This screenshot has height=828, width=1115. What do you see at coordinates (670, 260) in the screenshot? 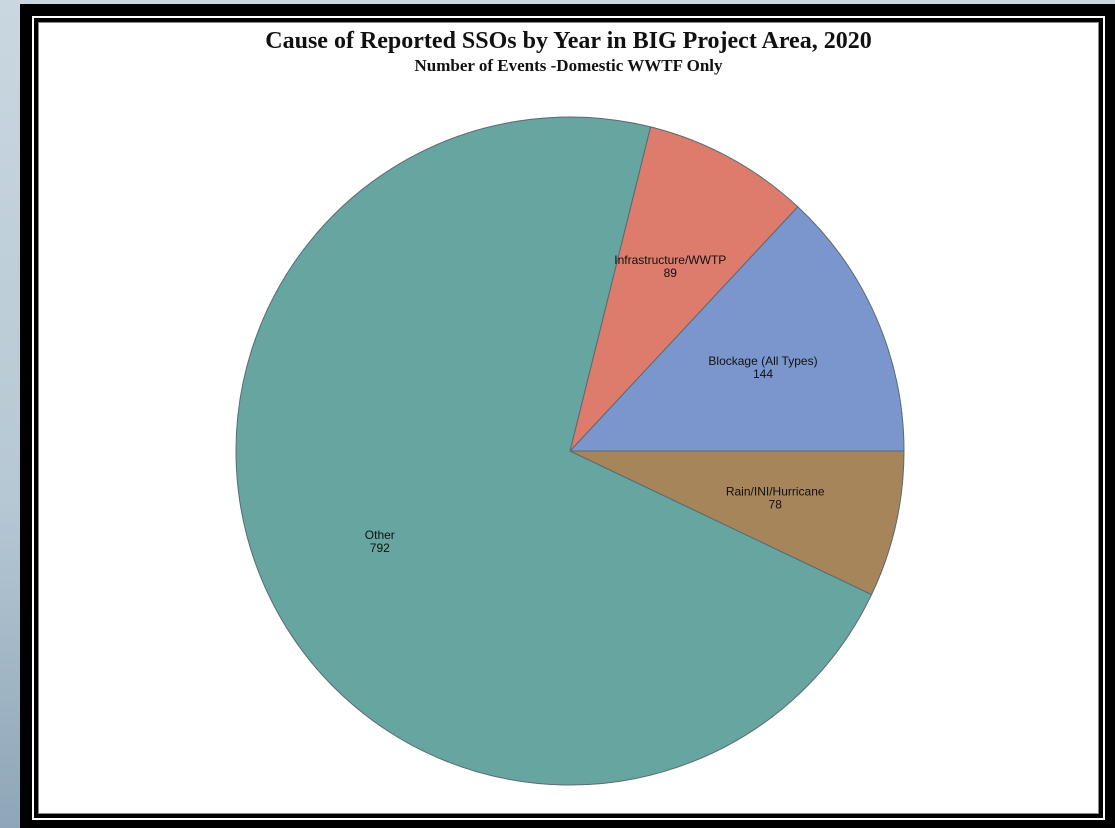
I see `slice-label-infrastructure-wwtp: Infrastructure/WWTP` at bounding box center [670, 260].